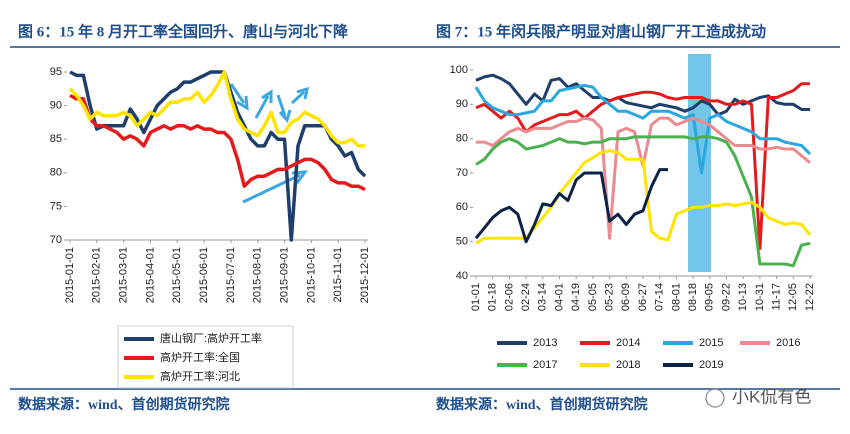 The height and width of the screenshot is (434, 850). Describe the element at coordinates (97, 275) in the screenshot. I see `x-tick-label: 2015-02-01` at that location.